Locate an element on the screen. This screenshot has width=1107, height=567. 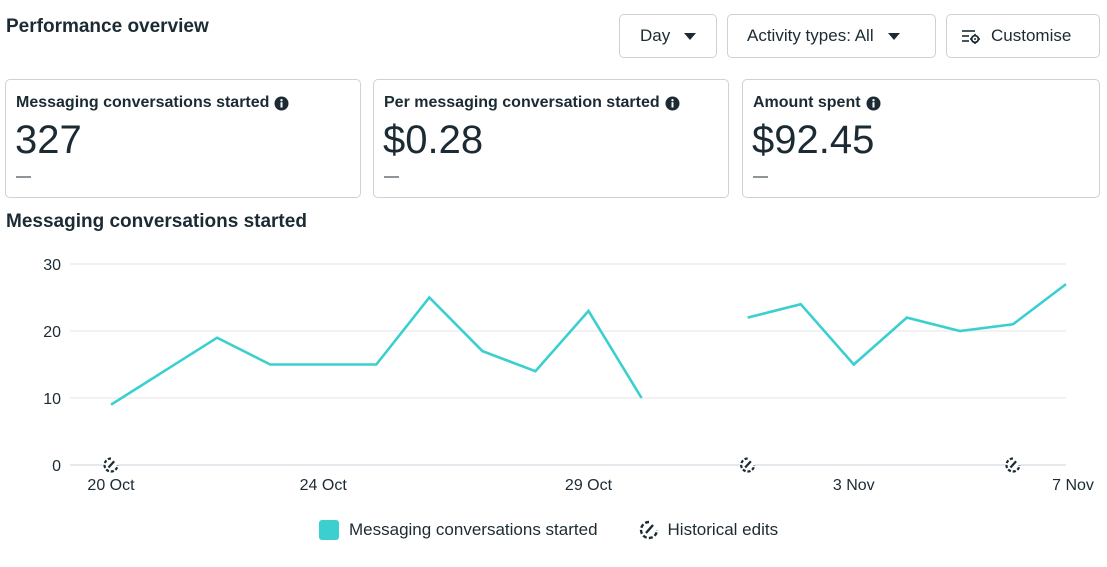
y-tick-label: 30 is located at coordinates (52, 265).